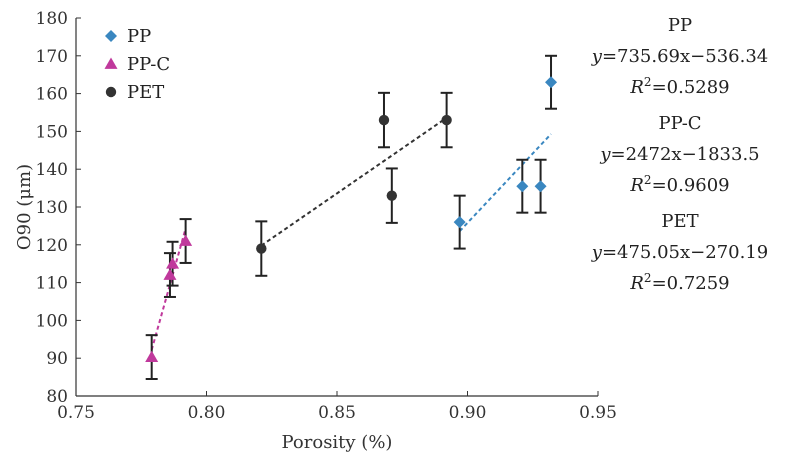 The image size is (785, 462). I want to click on legend-marker-pet, so click(111, 92).